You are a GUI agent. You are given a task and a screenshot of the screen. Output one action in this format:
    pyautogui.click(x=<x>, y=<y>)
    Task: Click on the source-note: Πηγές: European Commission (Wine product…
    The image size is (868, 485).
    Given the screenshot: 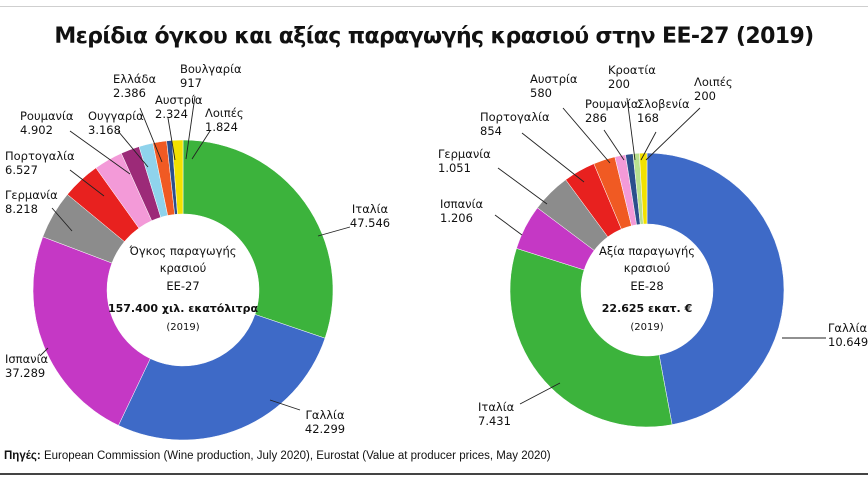 What is the action you would take?
    pyautogui.click(x=277, y=456)
    